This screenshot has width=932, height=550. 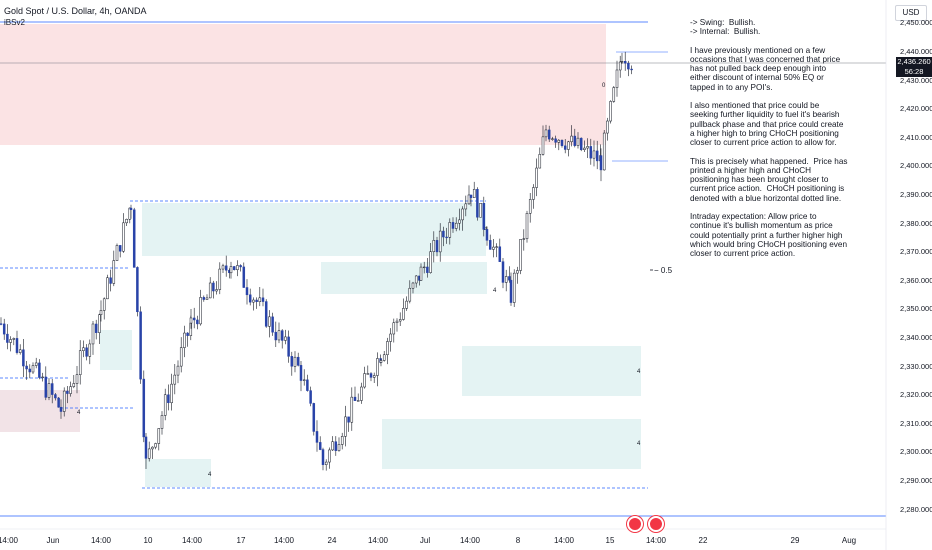 What do you see at coordinates (916, 252) in the screenshot?
I see `y-tick-label: 2,370.000` at bounding box center [916, 252].